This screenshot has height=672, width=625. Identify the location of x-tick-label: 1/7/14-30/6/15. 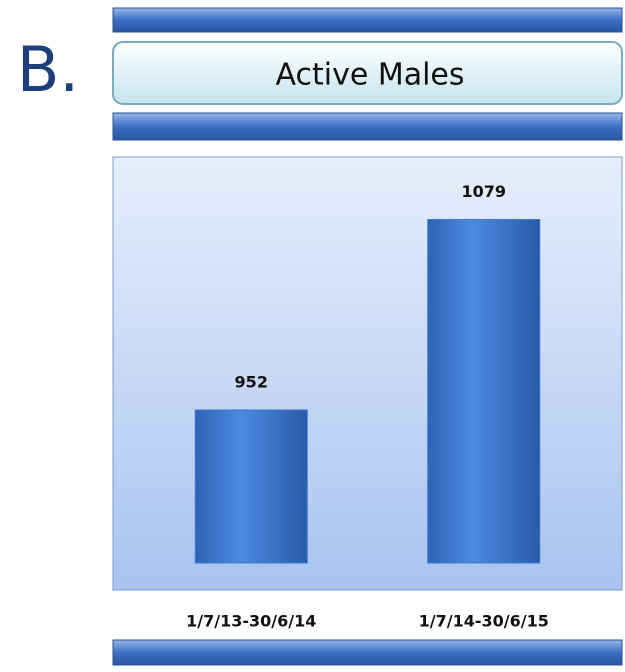
(484, 621).